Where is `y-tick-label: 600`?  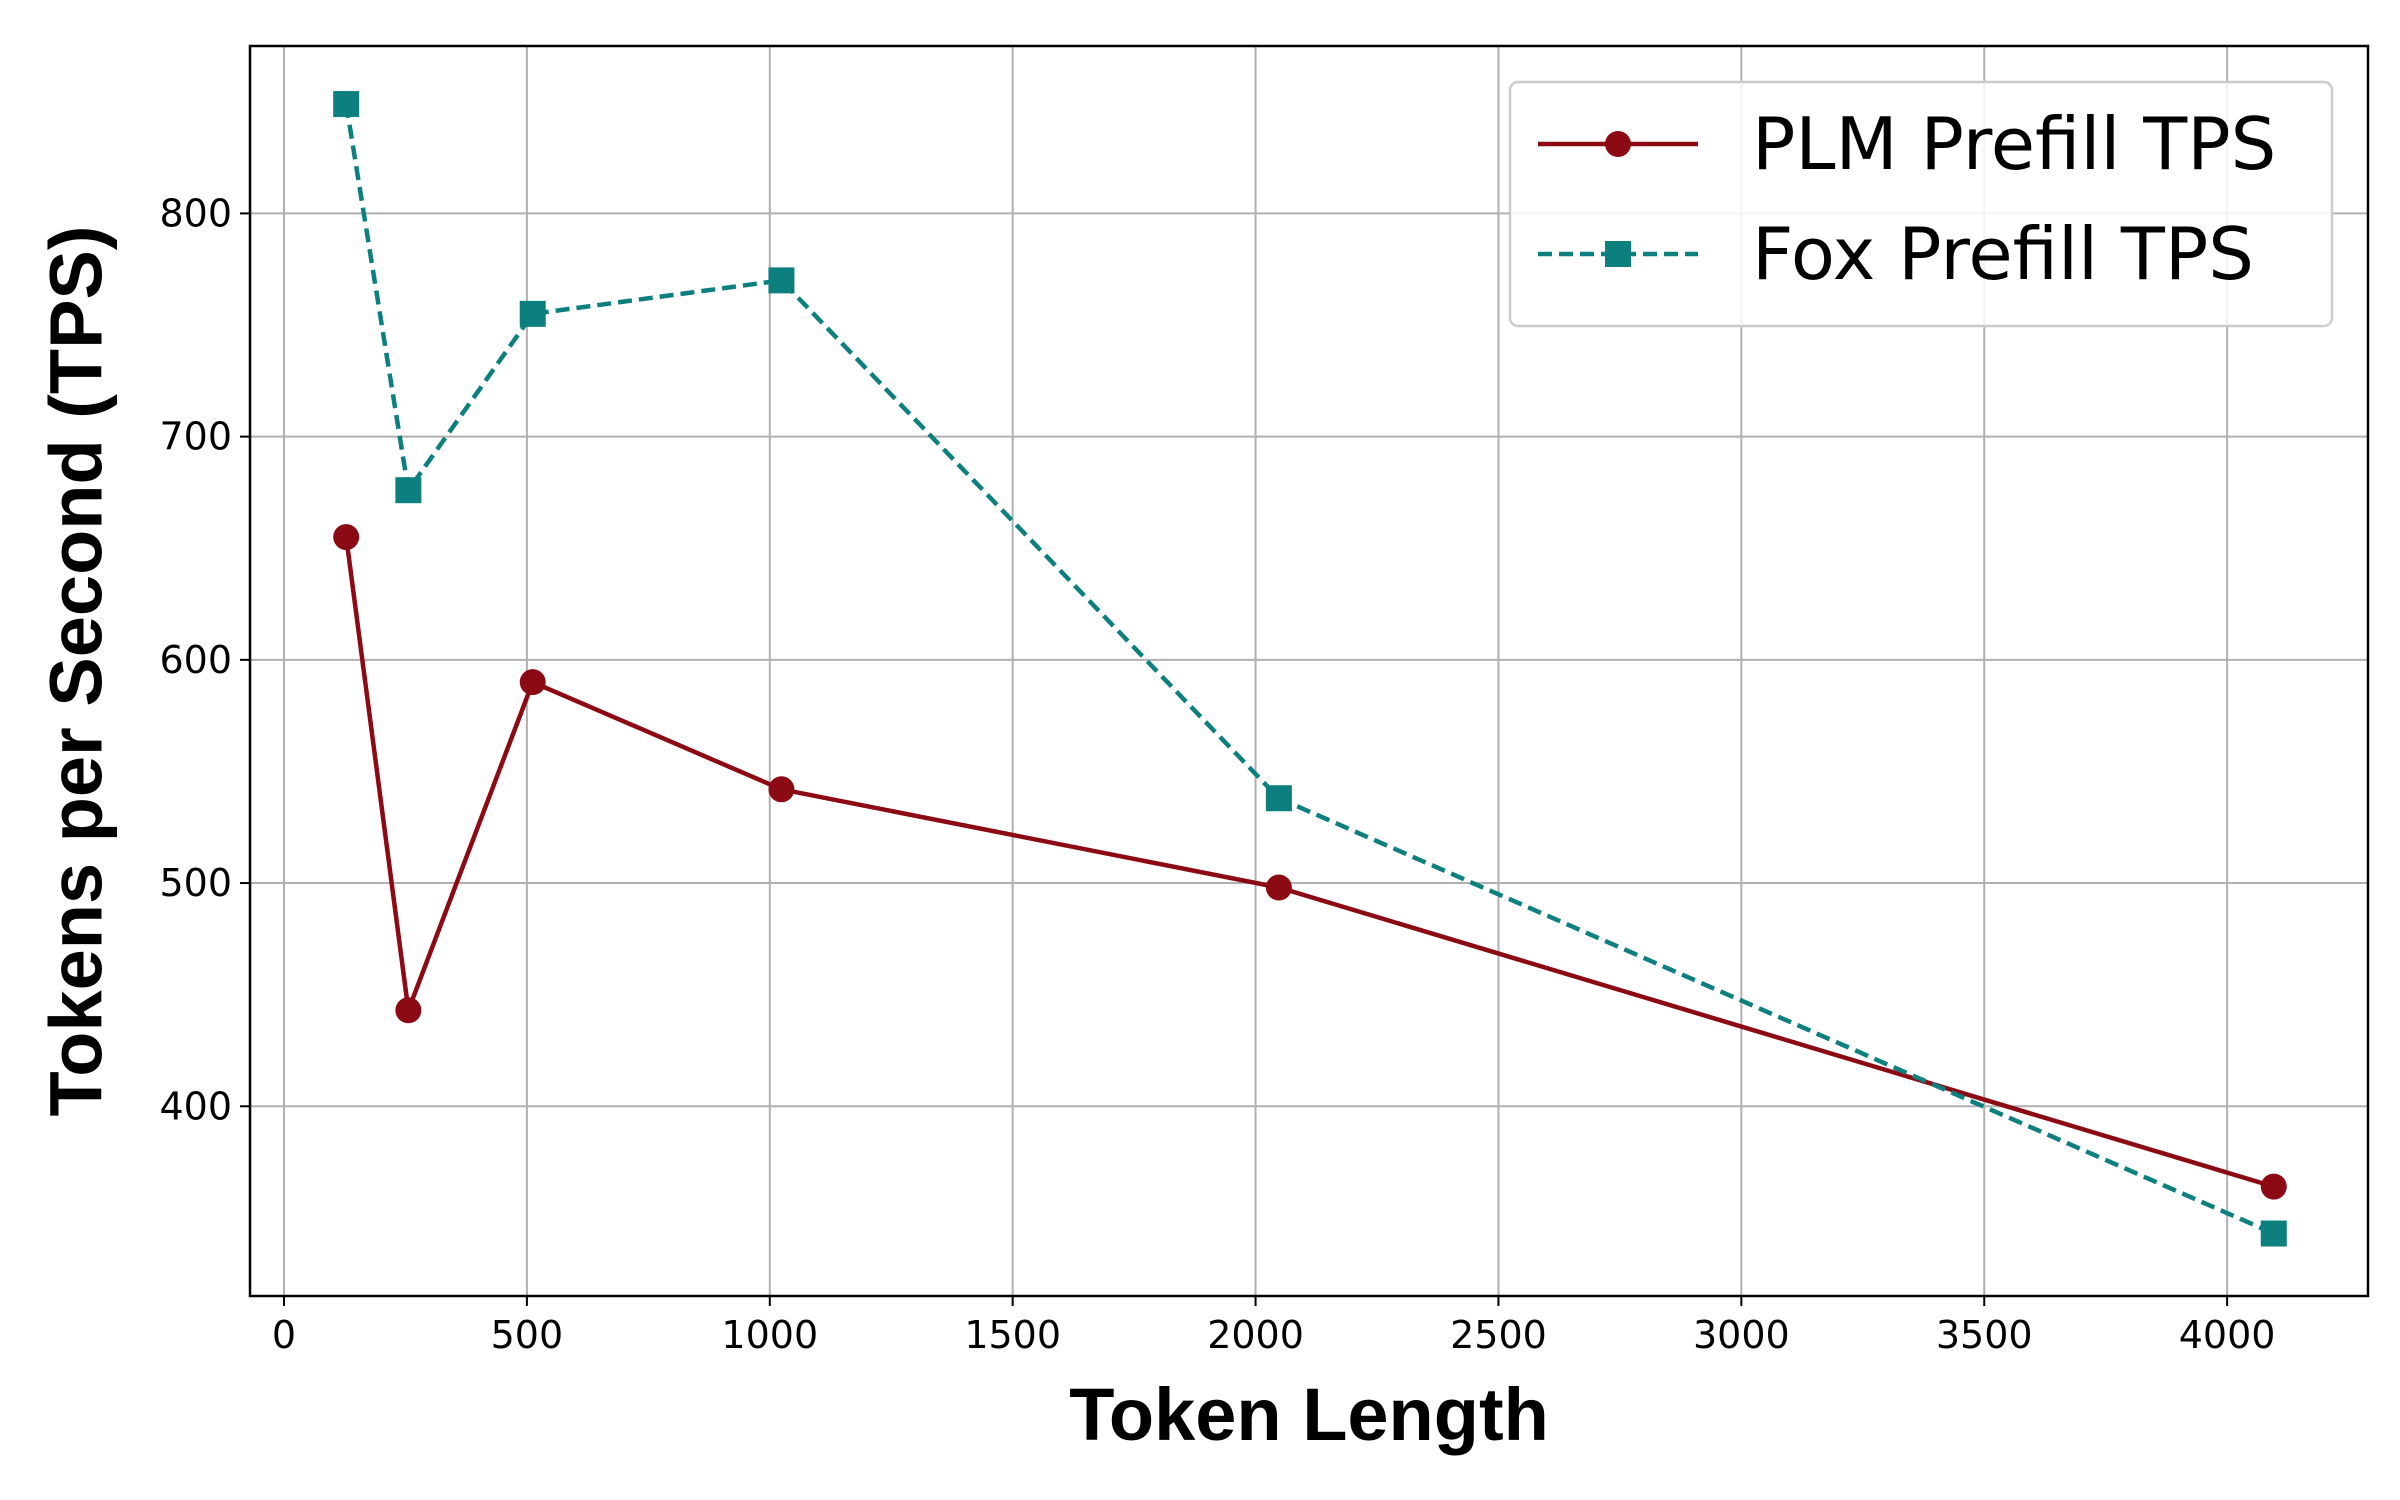
y-tick-label: 600 is located at coordinates (195, 660).